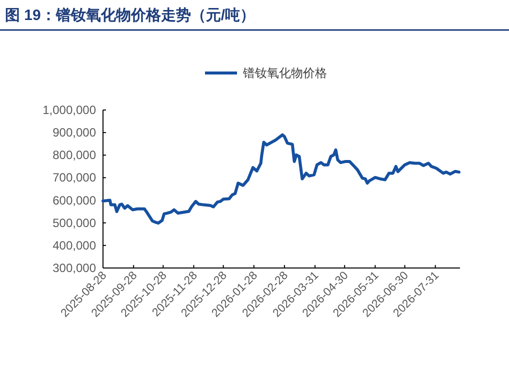 The image size is (509, 387). Describe the element at coordinates (74, 223) in the screenshot. I see `y-tick-label: 500,000` at that location.